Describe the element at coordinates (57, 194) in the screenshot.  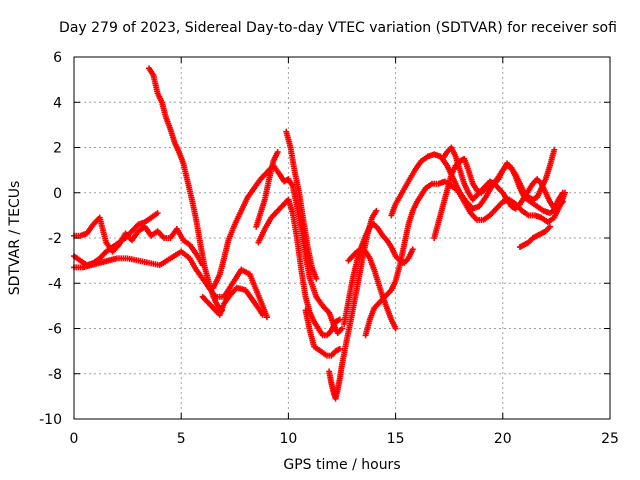
I see `y-tick-label: 0` at that location.